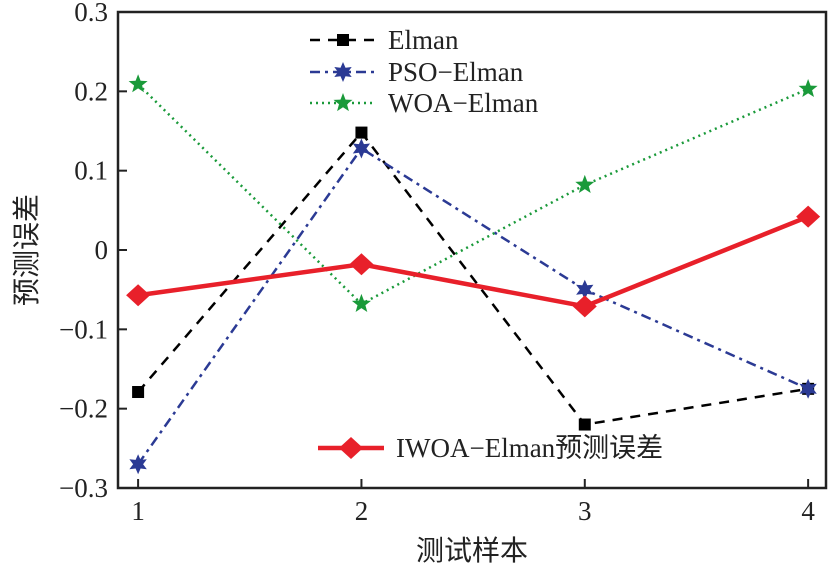  Describe the element at coordinates (463, 103) in the screenshot. I see `legend-label: WOA−Elman` at that location.